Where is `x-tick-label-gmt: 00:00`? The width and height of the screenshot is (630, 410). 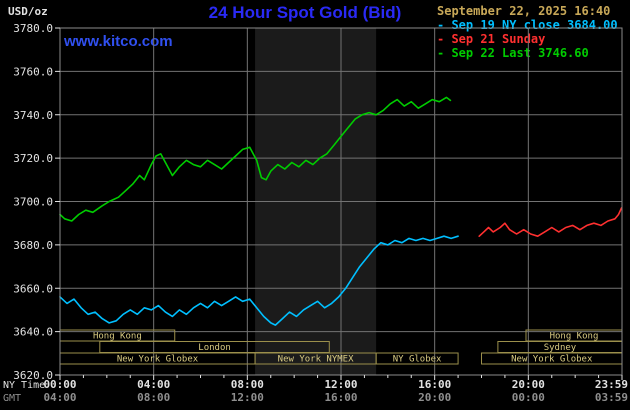
x-tick-label-gmt: 00:00 is located at coordinates (528, 397).